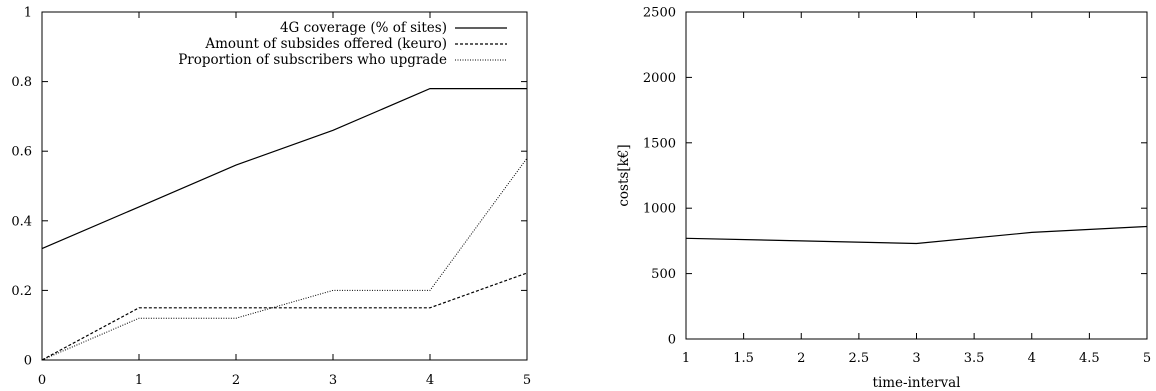 The width and height of the screenshot is (1156, 391). I want to click on x-tick-label: 2.5, so click(859, 358).